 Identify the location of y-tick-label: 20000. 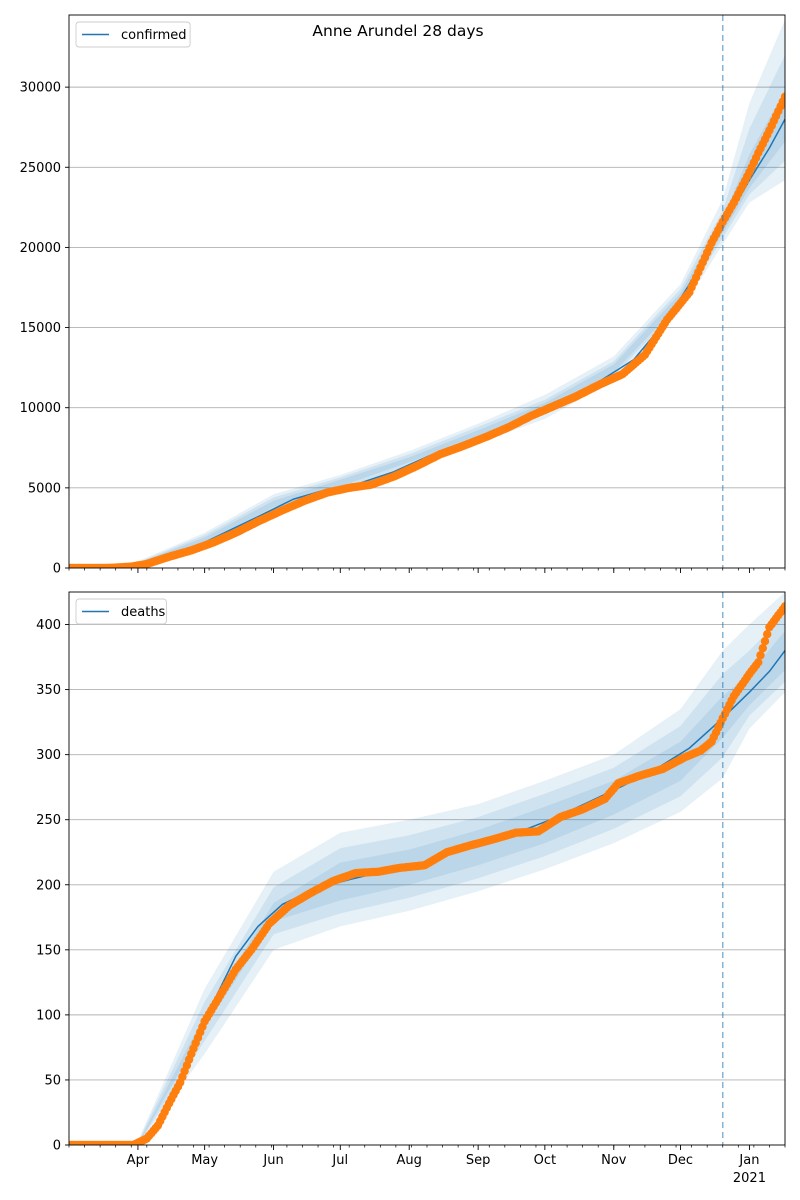
(40, 248).